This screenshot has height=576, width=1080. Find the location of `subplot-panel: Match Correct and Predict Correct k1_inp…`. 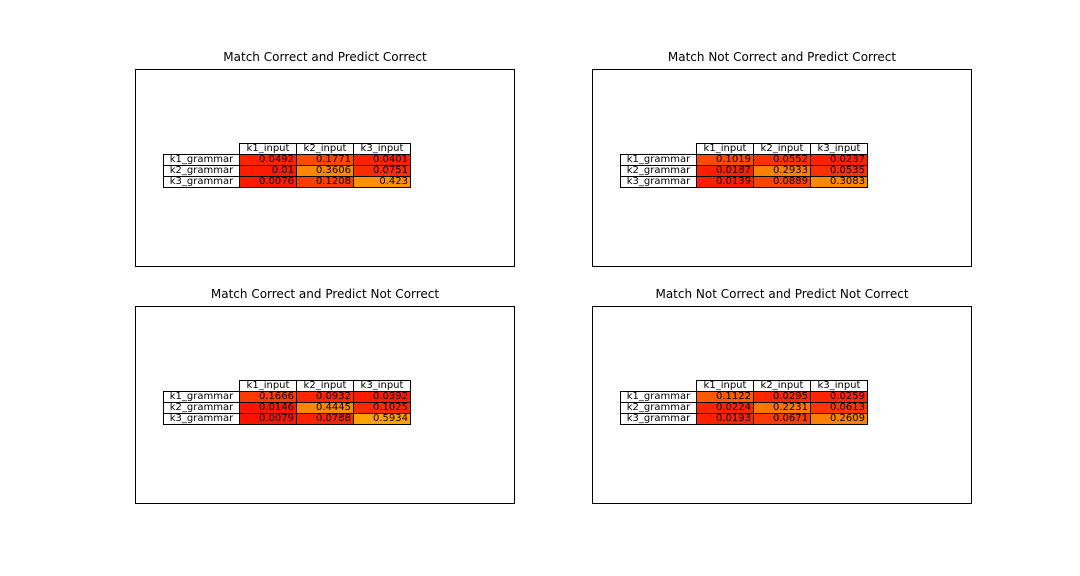

subplot-panel: Match Correct and Predict Correct k1_inp… is located at coordinates (325, 158).